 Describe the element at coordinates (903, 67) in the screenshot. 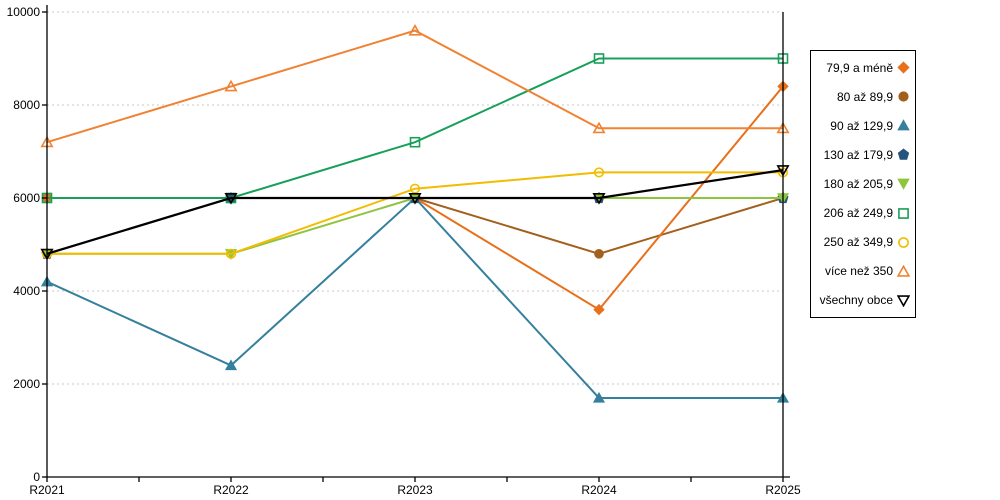

I see `diamond-icon` at that location.